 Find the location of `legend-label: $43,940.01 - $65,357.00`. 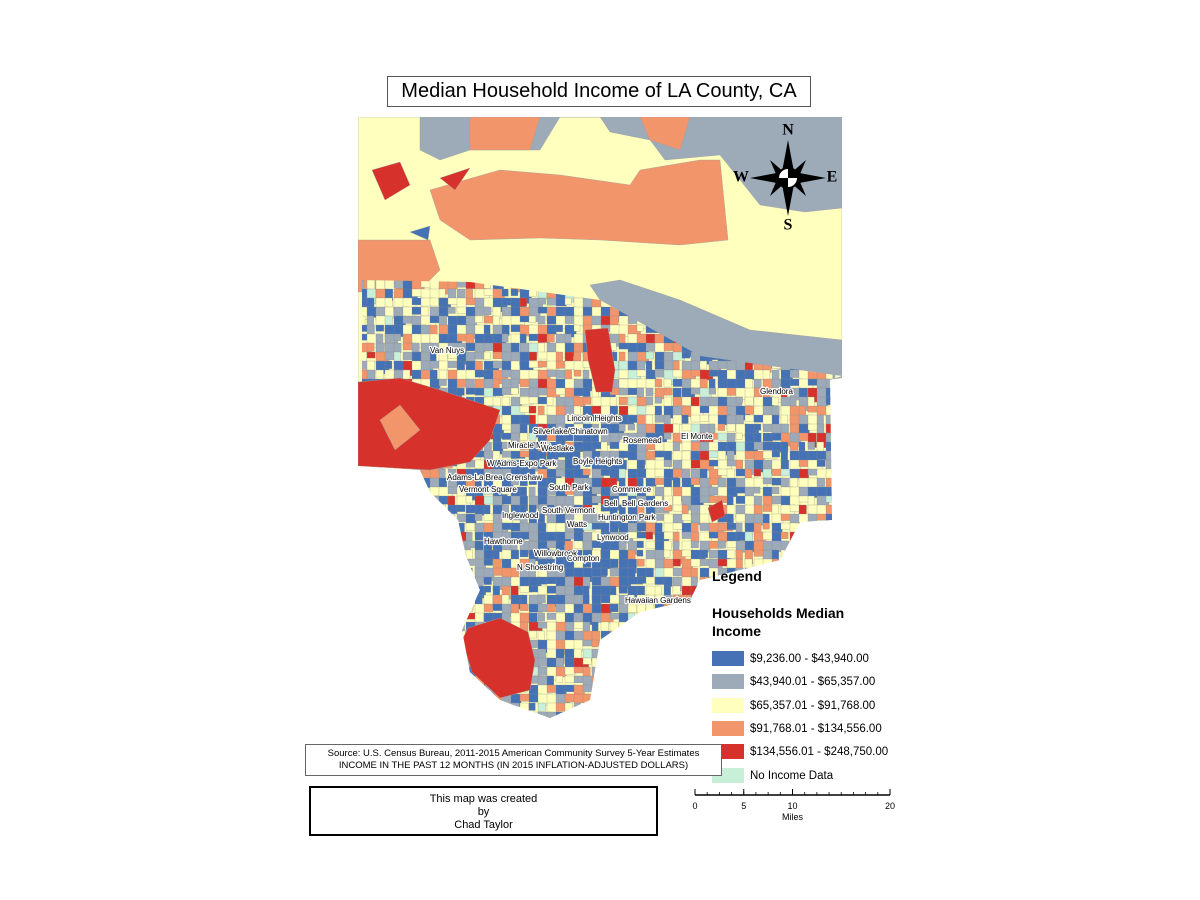

legend-label: $43,940.01 - $65,357.00 is located at coordinates (813, 682).